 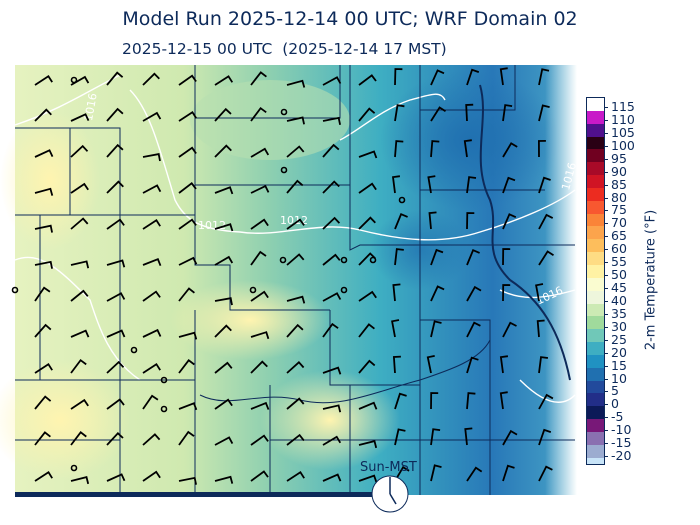 I want to click on contour-label: 1012, so click(x=212, y=225).